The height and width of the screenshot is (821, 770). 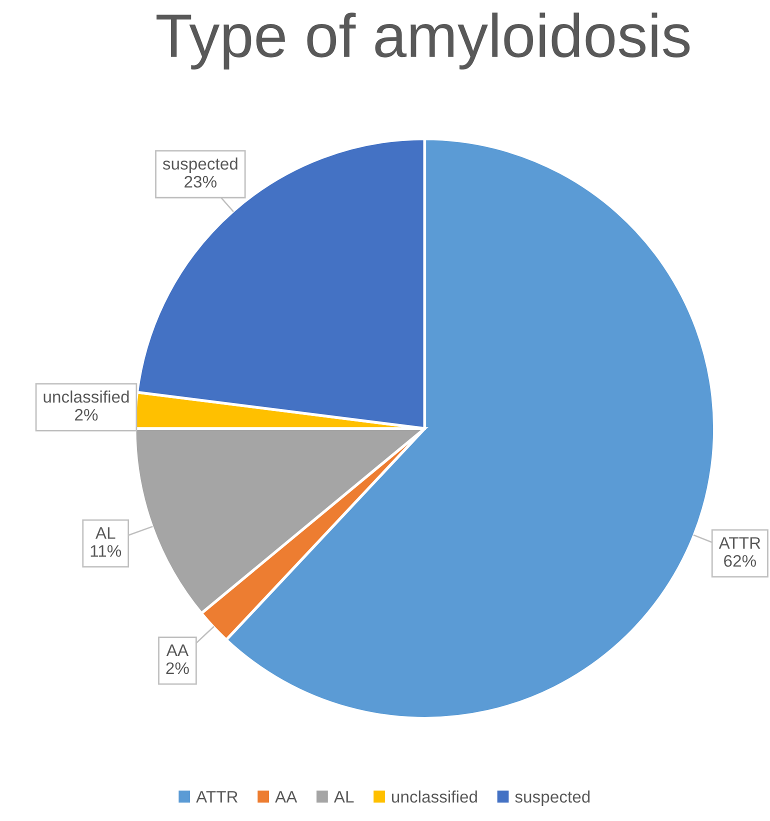 I want to click on data-label: 11%, so click(x=106, y=551).